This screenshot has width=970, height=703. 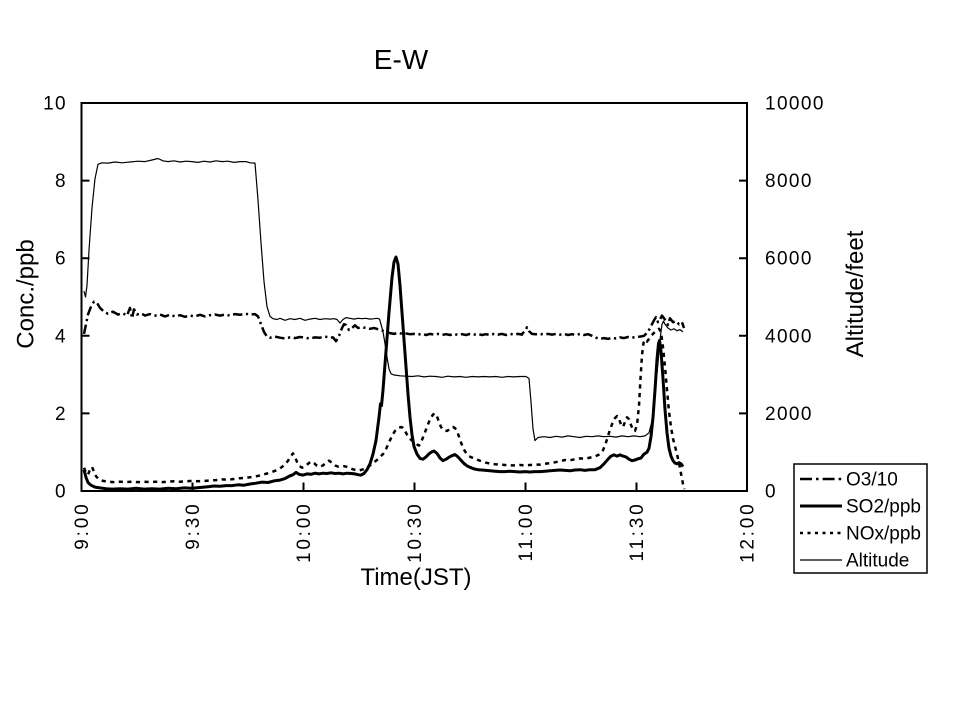 What do you see at coordinates (789, 259) in the screenshot?
I see `svg-text: 6000` at bounding box center [789, 259].